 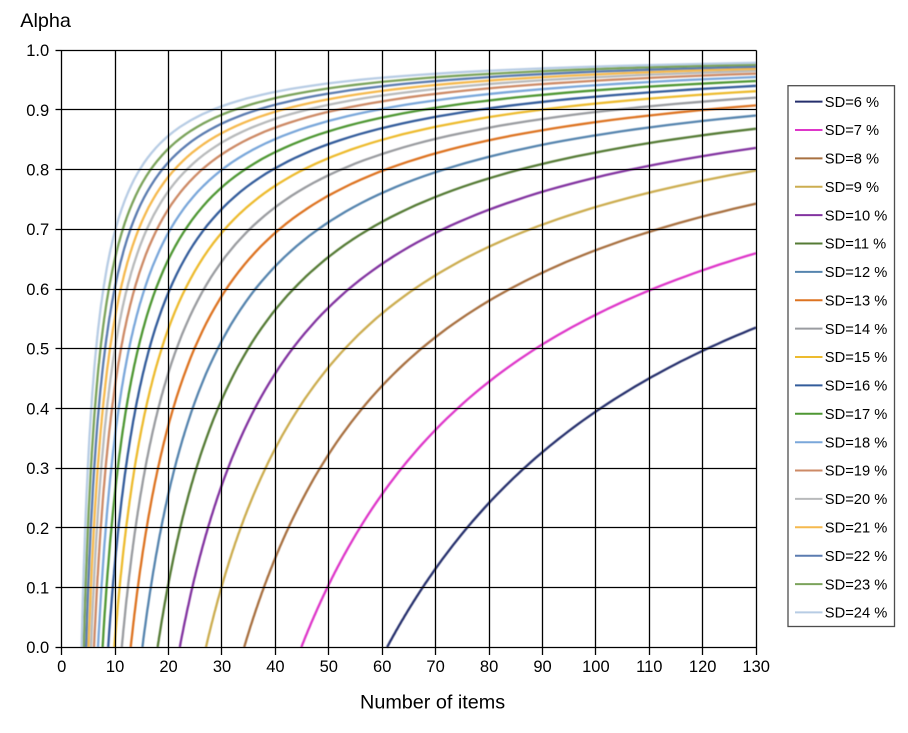 What do you see at coordinates (432, 703) in the screenshot?
I see `svg-text: Number of items` at bounding box center [432, 703].